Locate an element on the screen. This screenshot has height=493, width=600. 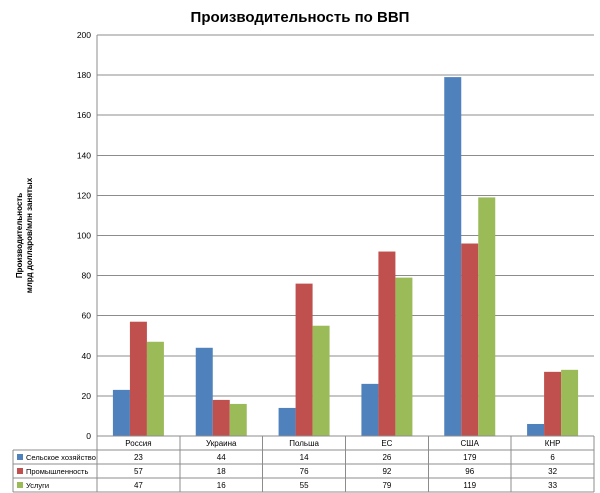
y-tick-label: 200 is located at coordinates (84, 35).